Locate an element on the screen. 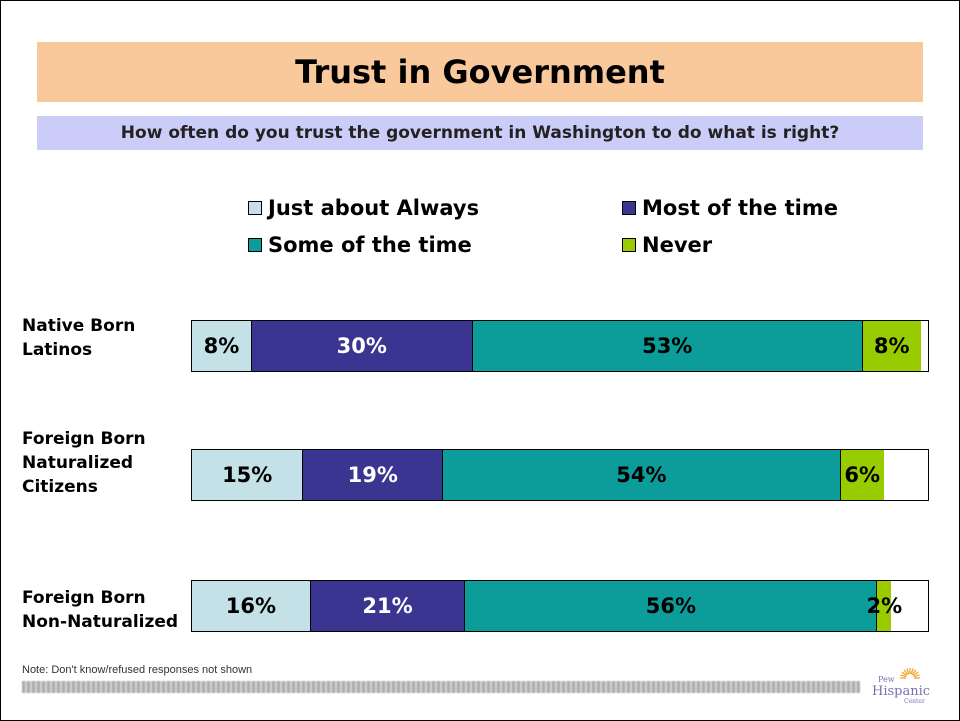 Image resolution: width=960 pixels, height=721 pixels. stacked-bar: 15% 19% 54% 6% is located at coordinates (560, 475).